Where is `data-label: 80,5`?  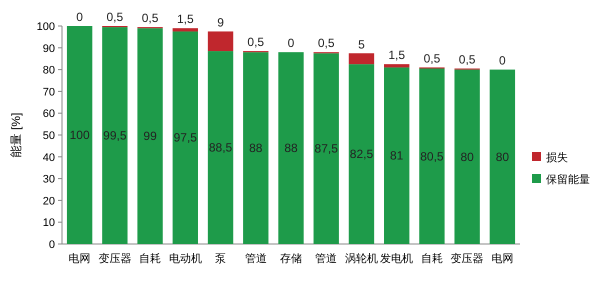 data-label: 80,5 is located at coordinates (432, 156).